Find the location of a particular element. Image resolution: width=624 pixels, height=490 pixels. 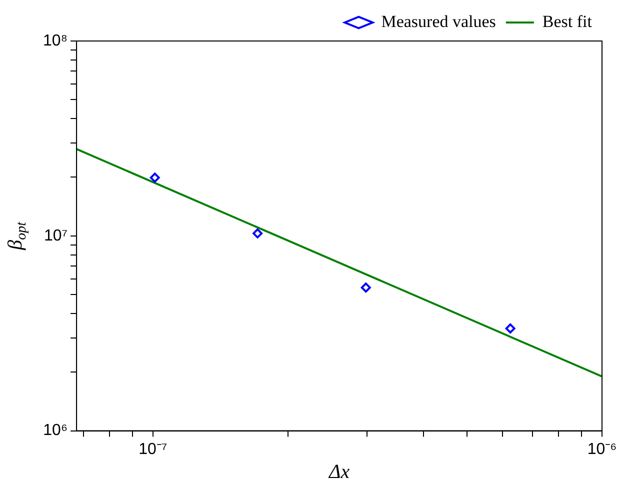

y-tick-label: 10⁶ is located at coordinates (55, 431).